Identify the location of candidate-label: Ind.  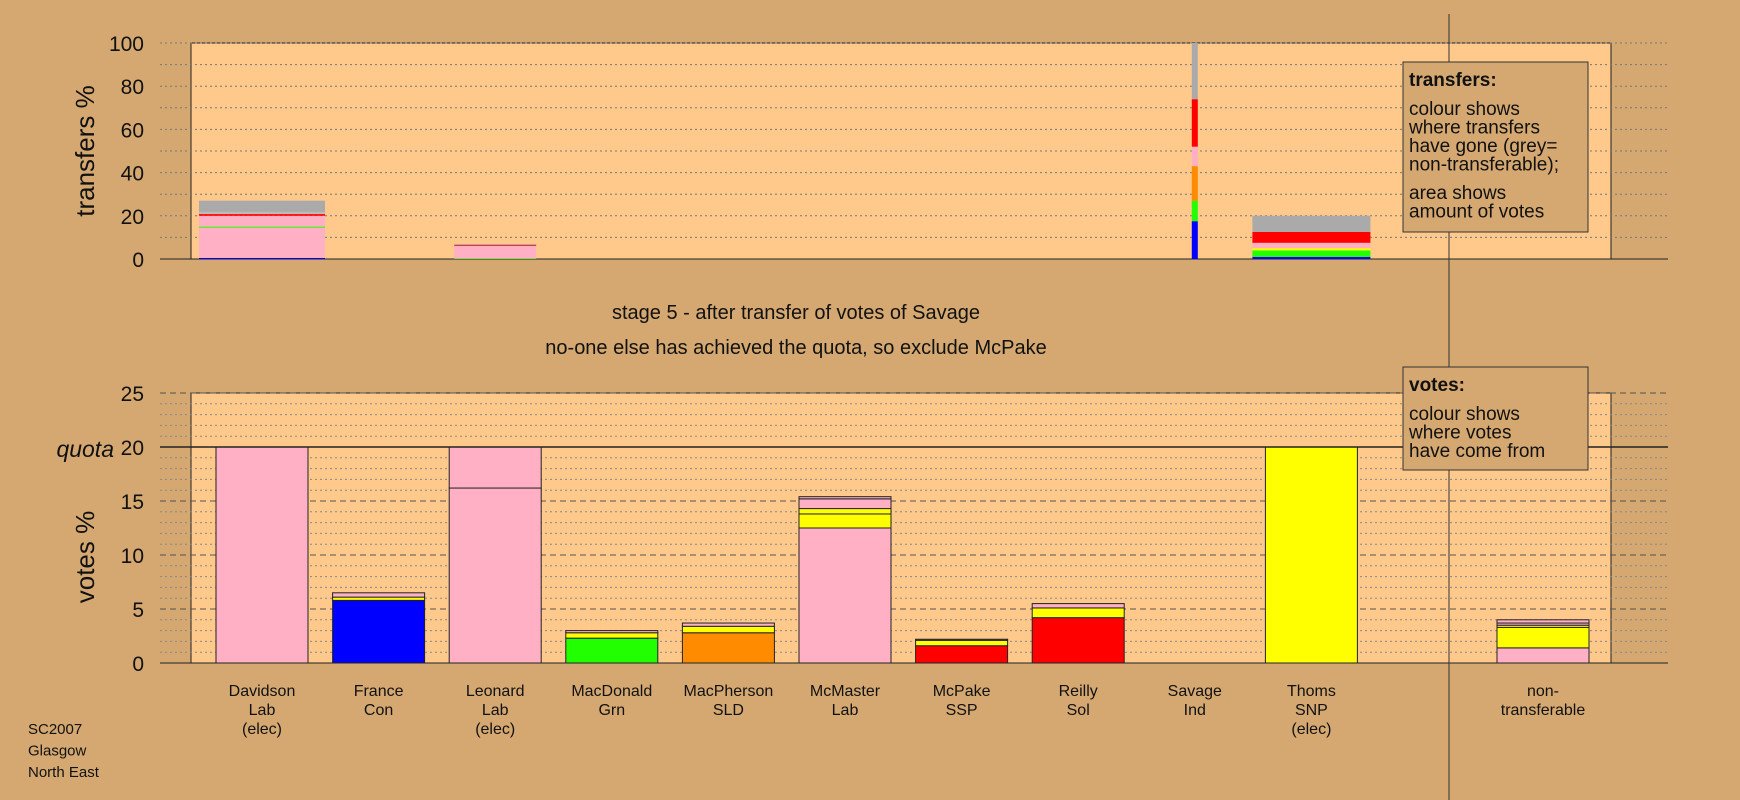
(1195, 710).